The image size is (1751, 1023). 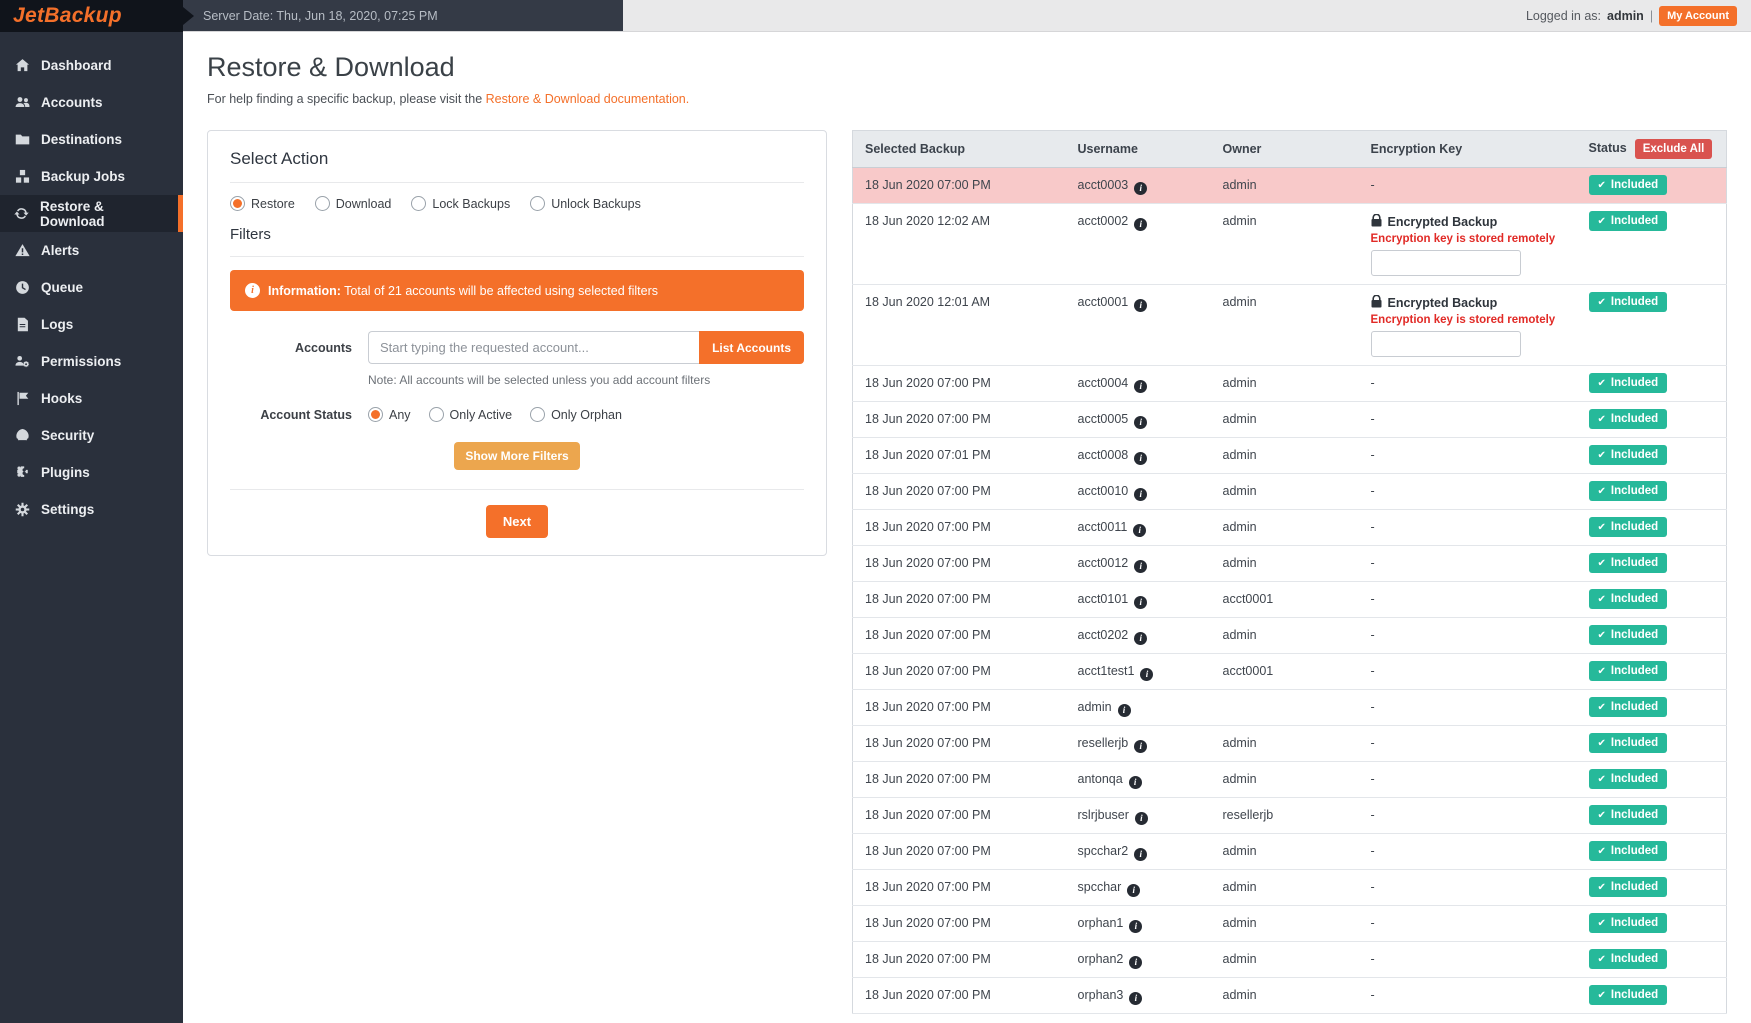 I want to click on sidebar-item-alerts: Alerts, so click(x=91, y=250).